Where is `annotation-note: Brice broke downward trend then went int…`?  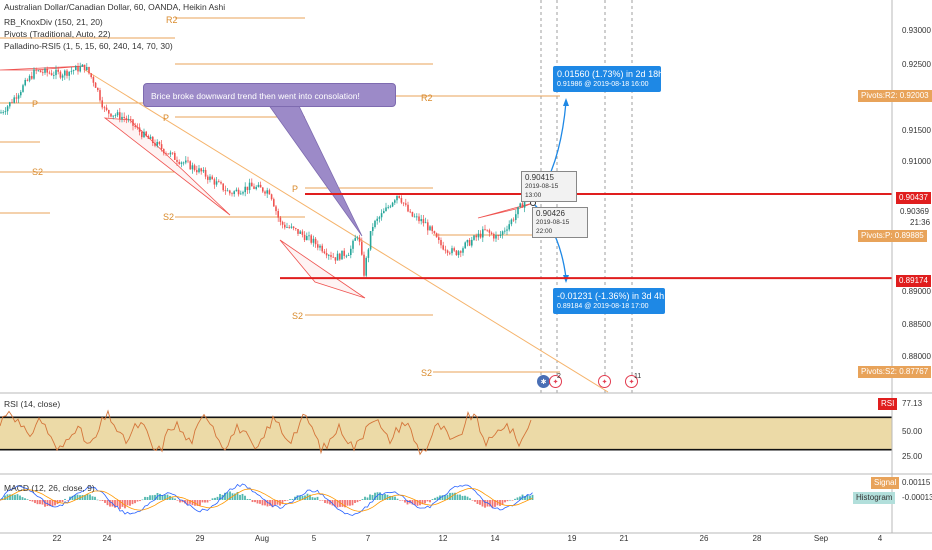 annotation-note: Brice broke downward trend then went int… is located at coordinates (269, 95).